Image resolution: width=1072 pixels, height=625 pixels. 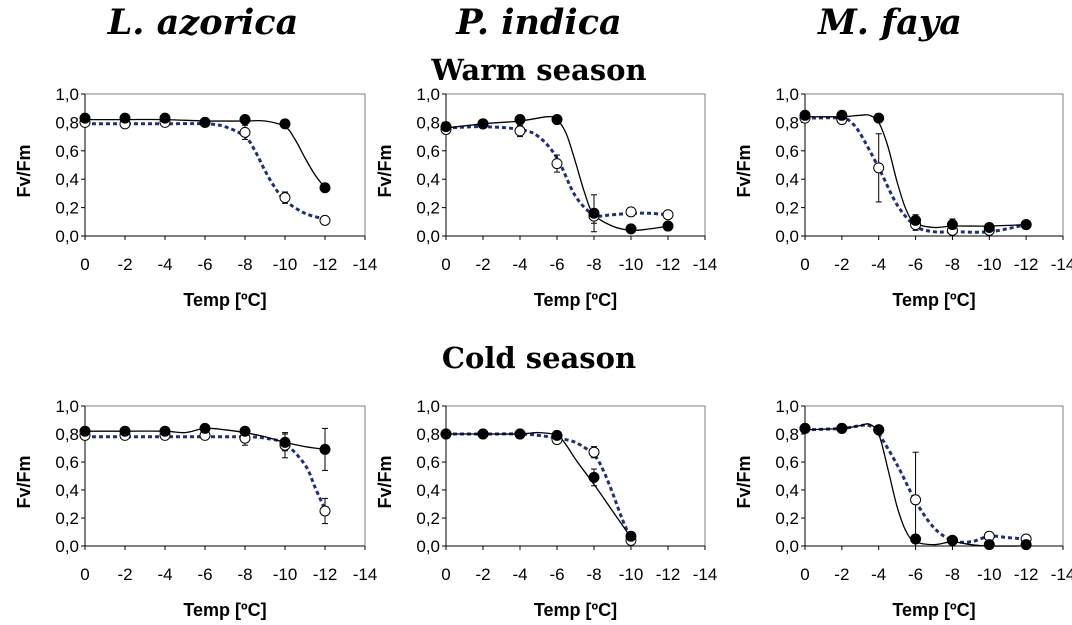 What do you see at coordinates (244, 264) in the screenshot?
I see `p1-x-tick-label: -8` at bounding box center [244, 264].